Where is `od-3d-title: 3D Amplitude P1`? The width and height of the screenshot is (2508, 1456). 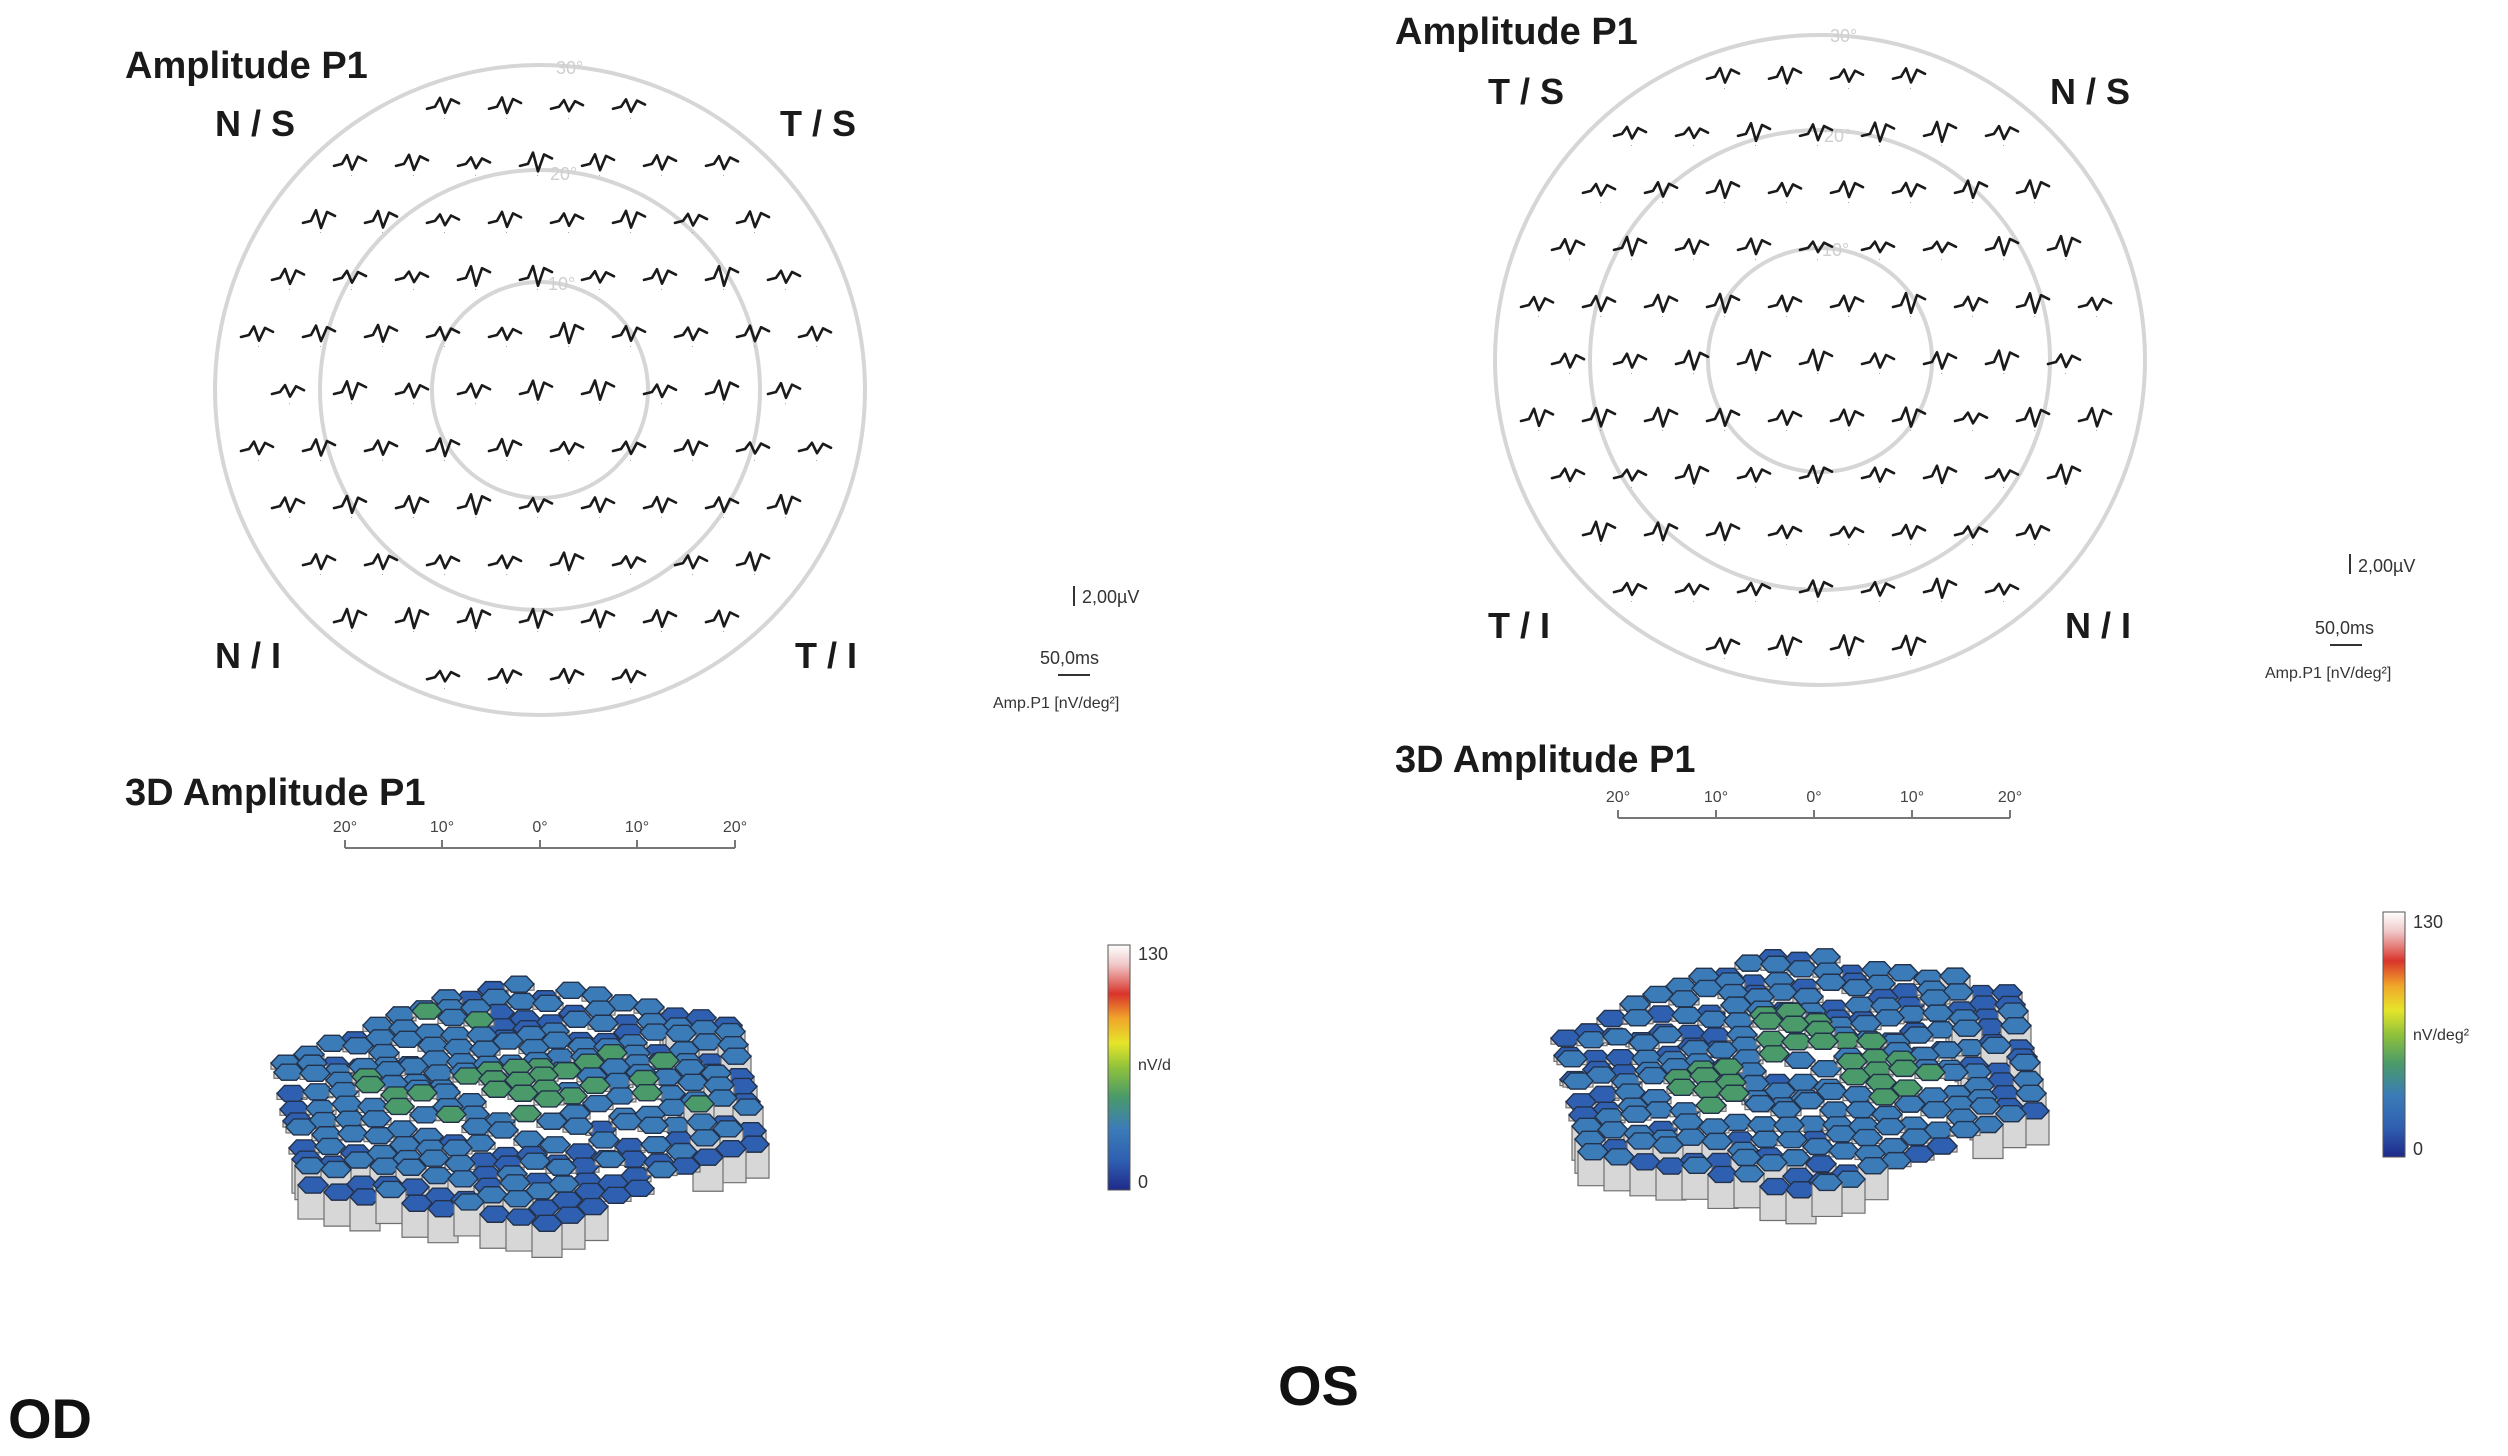
od-3d-title: 3D Amplitude P1 is located at coordinates (275, 793).